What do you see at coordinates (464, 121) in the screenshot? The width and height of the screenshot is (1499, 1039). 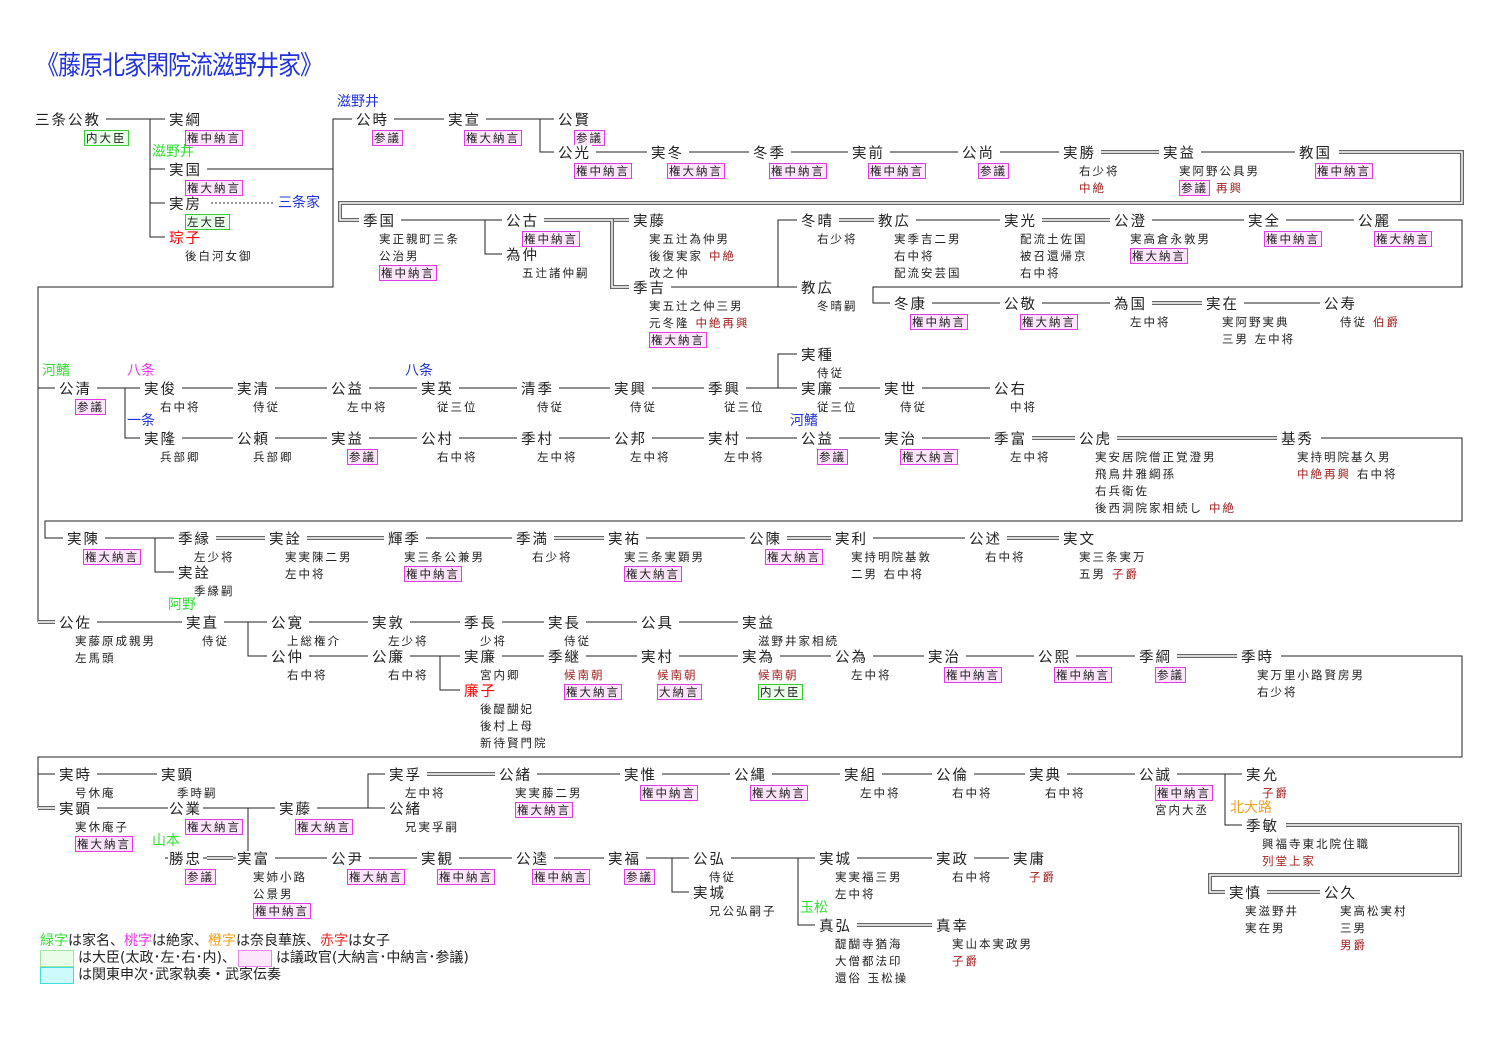 I see `person-name: 実宣` at bounding box center [464, 121].